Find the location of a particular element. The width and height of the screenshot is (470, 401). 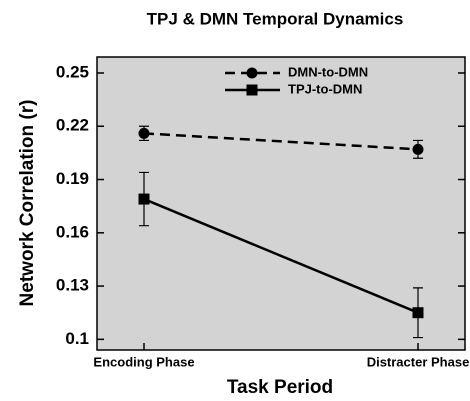

legend-label: DMN-to-DMN is located at coordinates (328, 71).